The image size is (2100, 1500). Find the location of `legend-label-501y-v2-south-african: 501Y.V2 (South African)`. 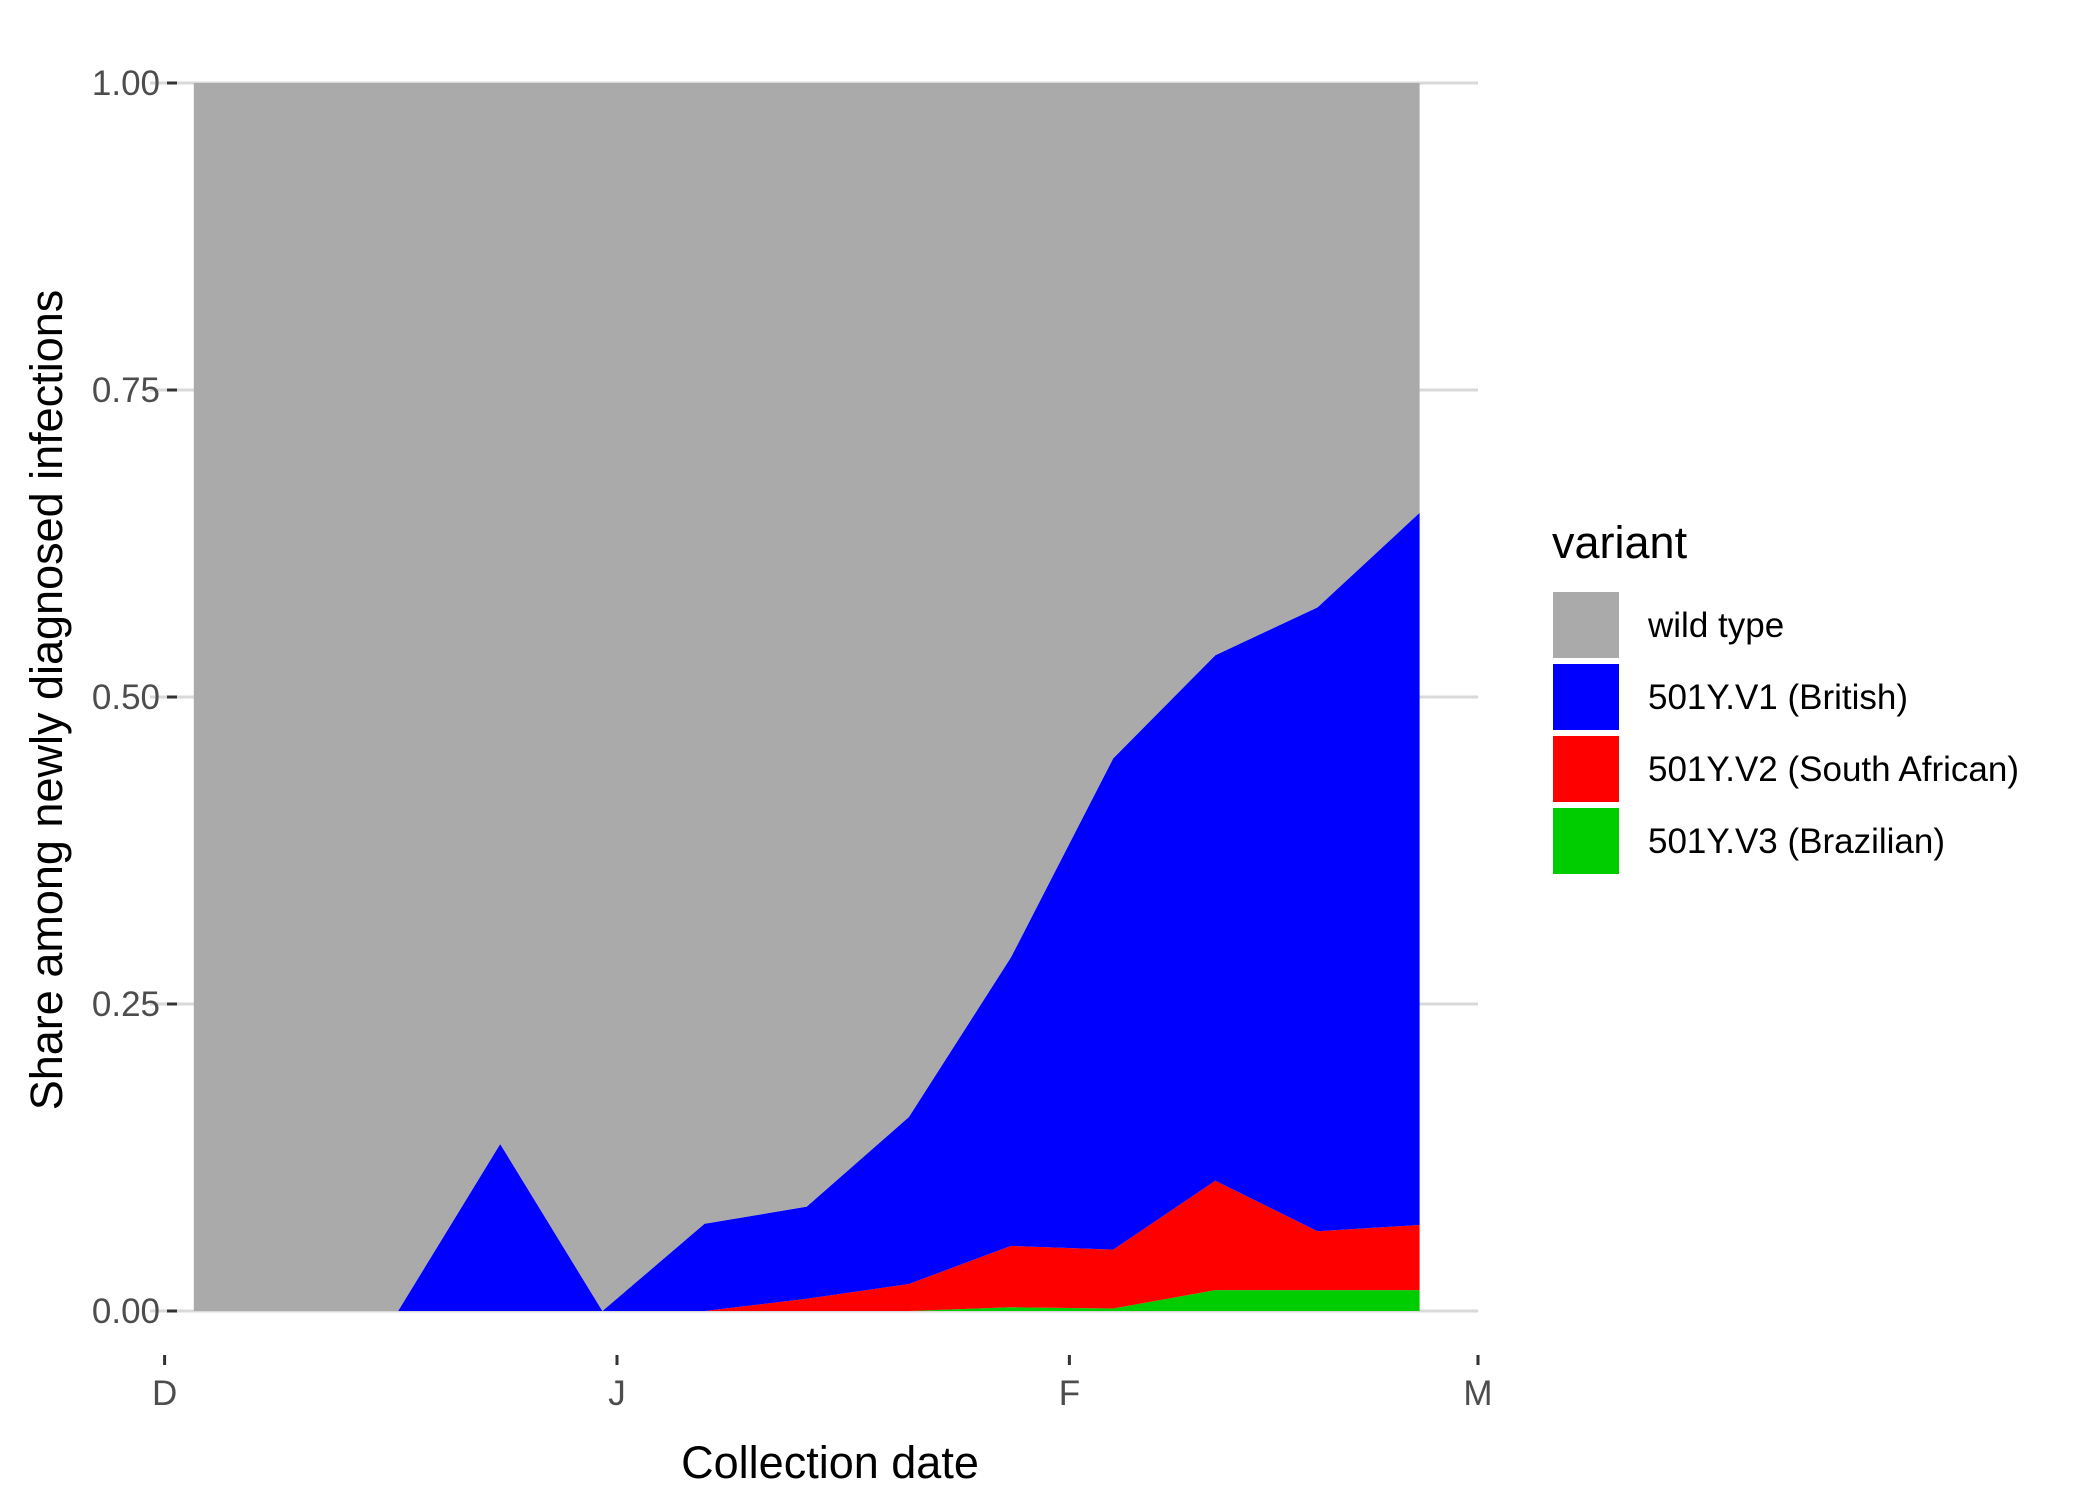

legend-label-501y-v2-south-african: 501Y.V2 (South African) is located at coordinates (1833, 769).